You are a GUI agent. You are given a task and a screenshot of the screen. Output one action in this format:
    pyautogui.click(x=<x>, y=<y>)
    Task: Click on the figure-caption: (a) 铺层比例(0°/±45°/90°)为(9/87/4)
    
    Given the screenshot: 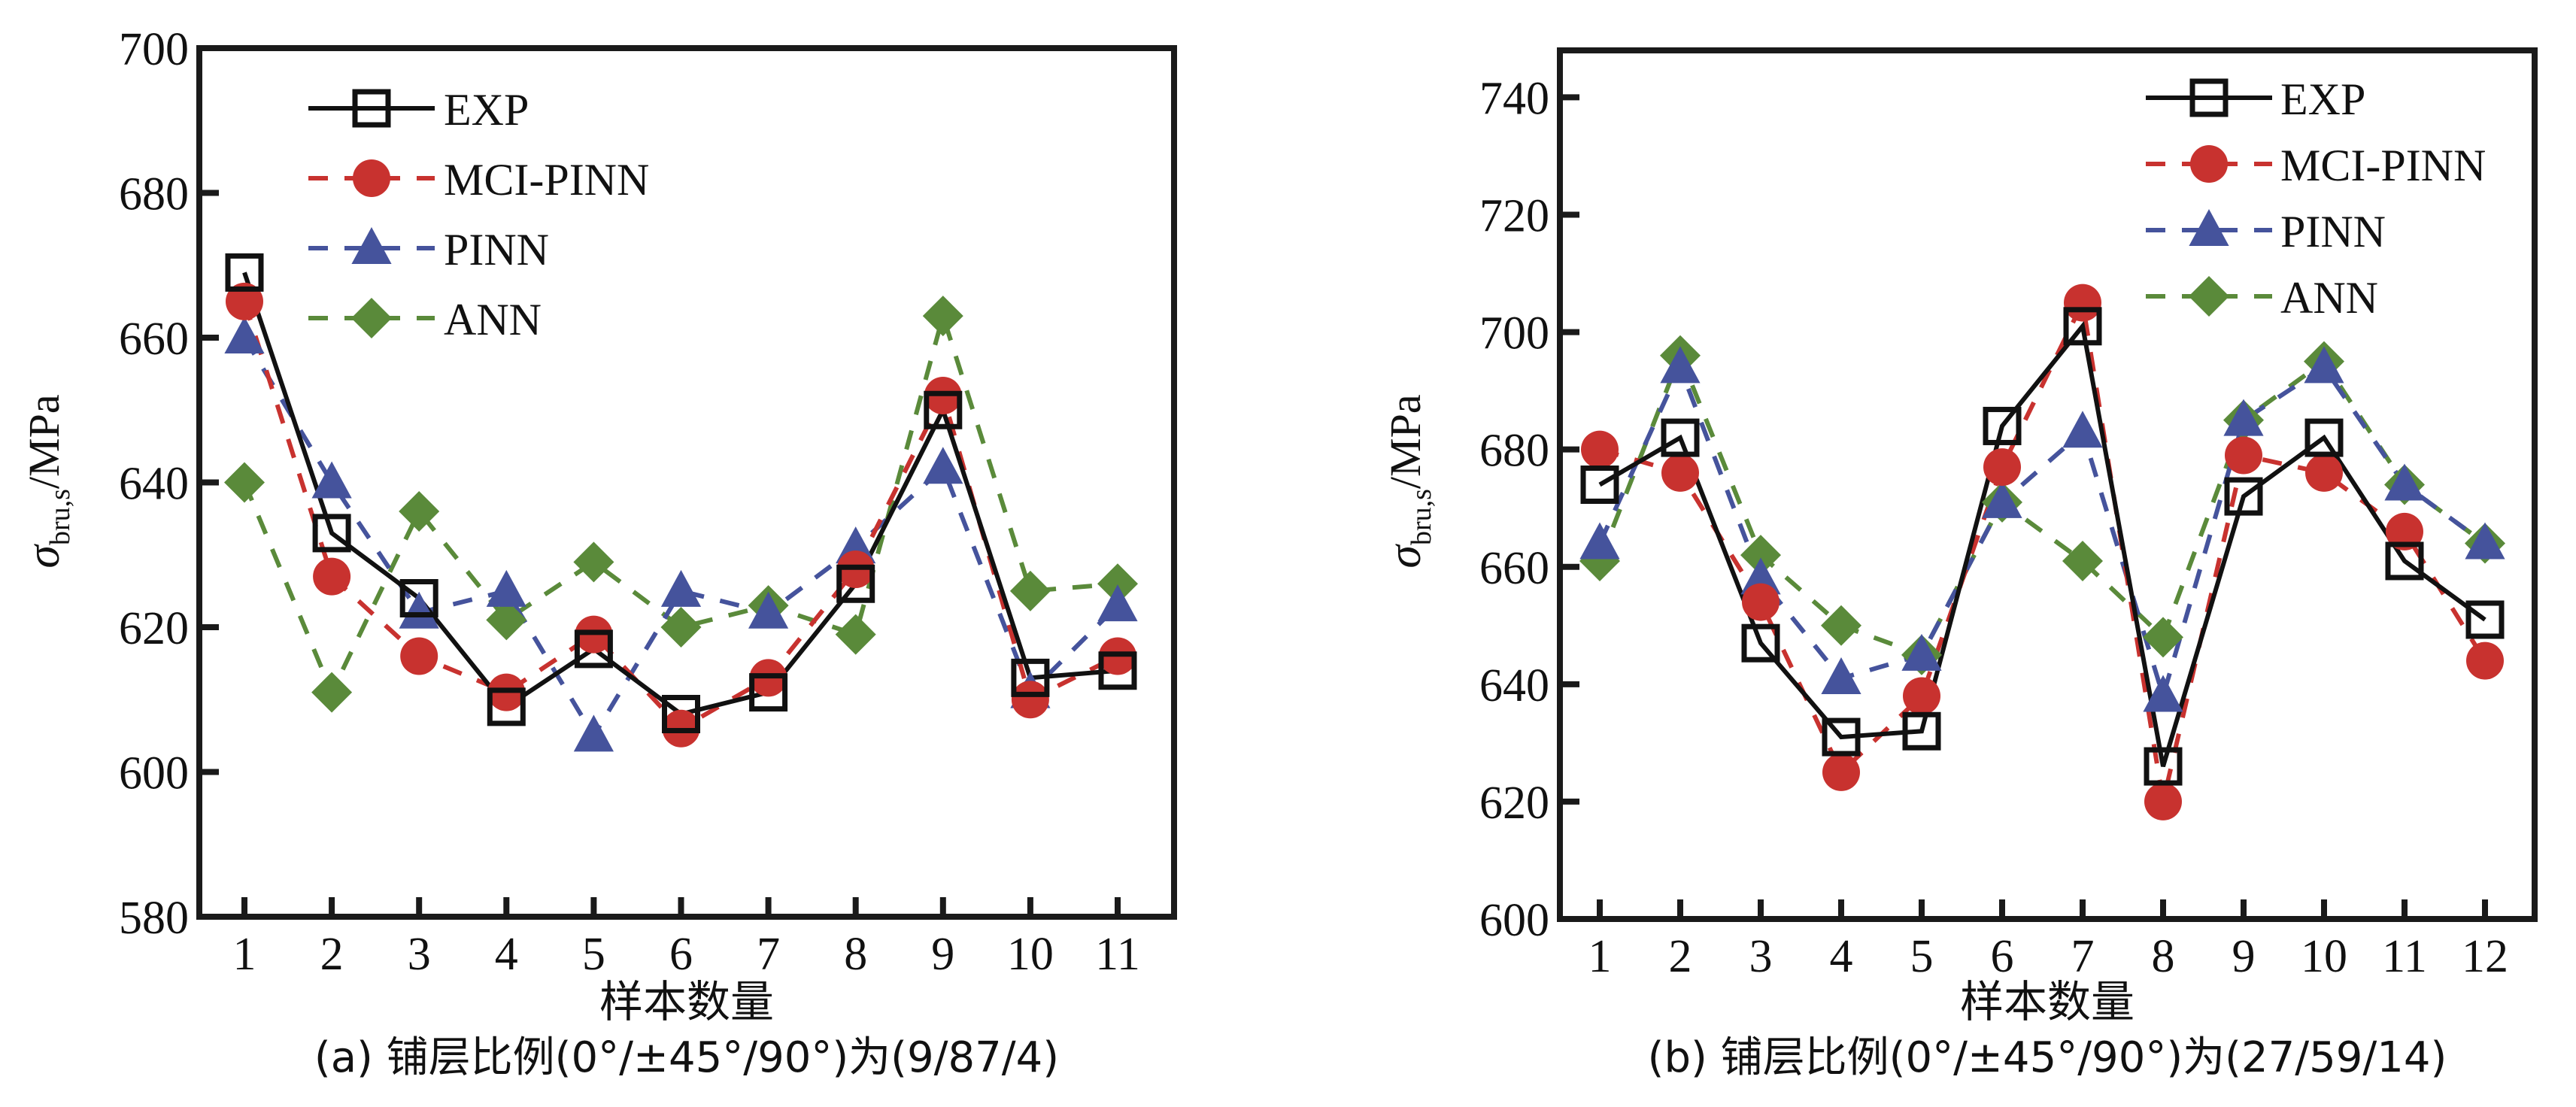 What is the action you would take?
    pyautogui.click(x=686, y=1057)
    